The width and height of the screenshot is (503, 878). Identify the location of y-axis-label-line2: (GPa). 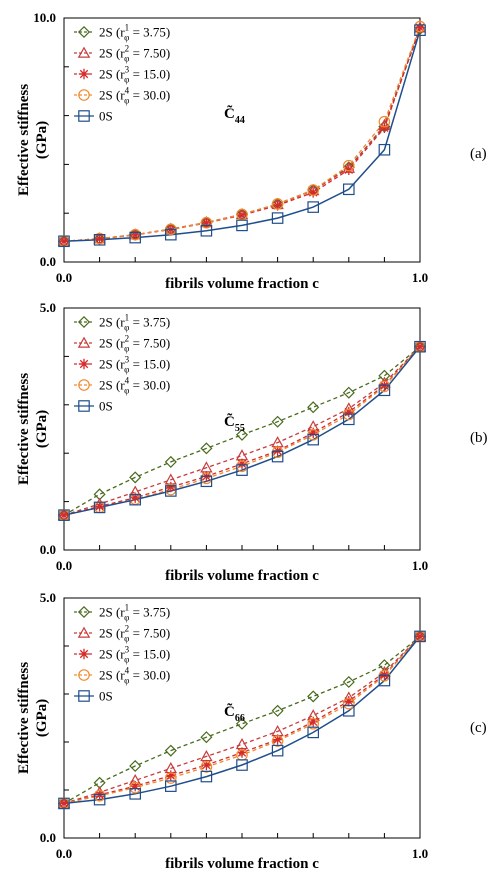
(42, 718).